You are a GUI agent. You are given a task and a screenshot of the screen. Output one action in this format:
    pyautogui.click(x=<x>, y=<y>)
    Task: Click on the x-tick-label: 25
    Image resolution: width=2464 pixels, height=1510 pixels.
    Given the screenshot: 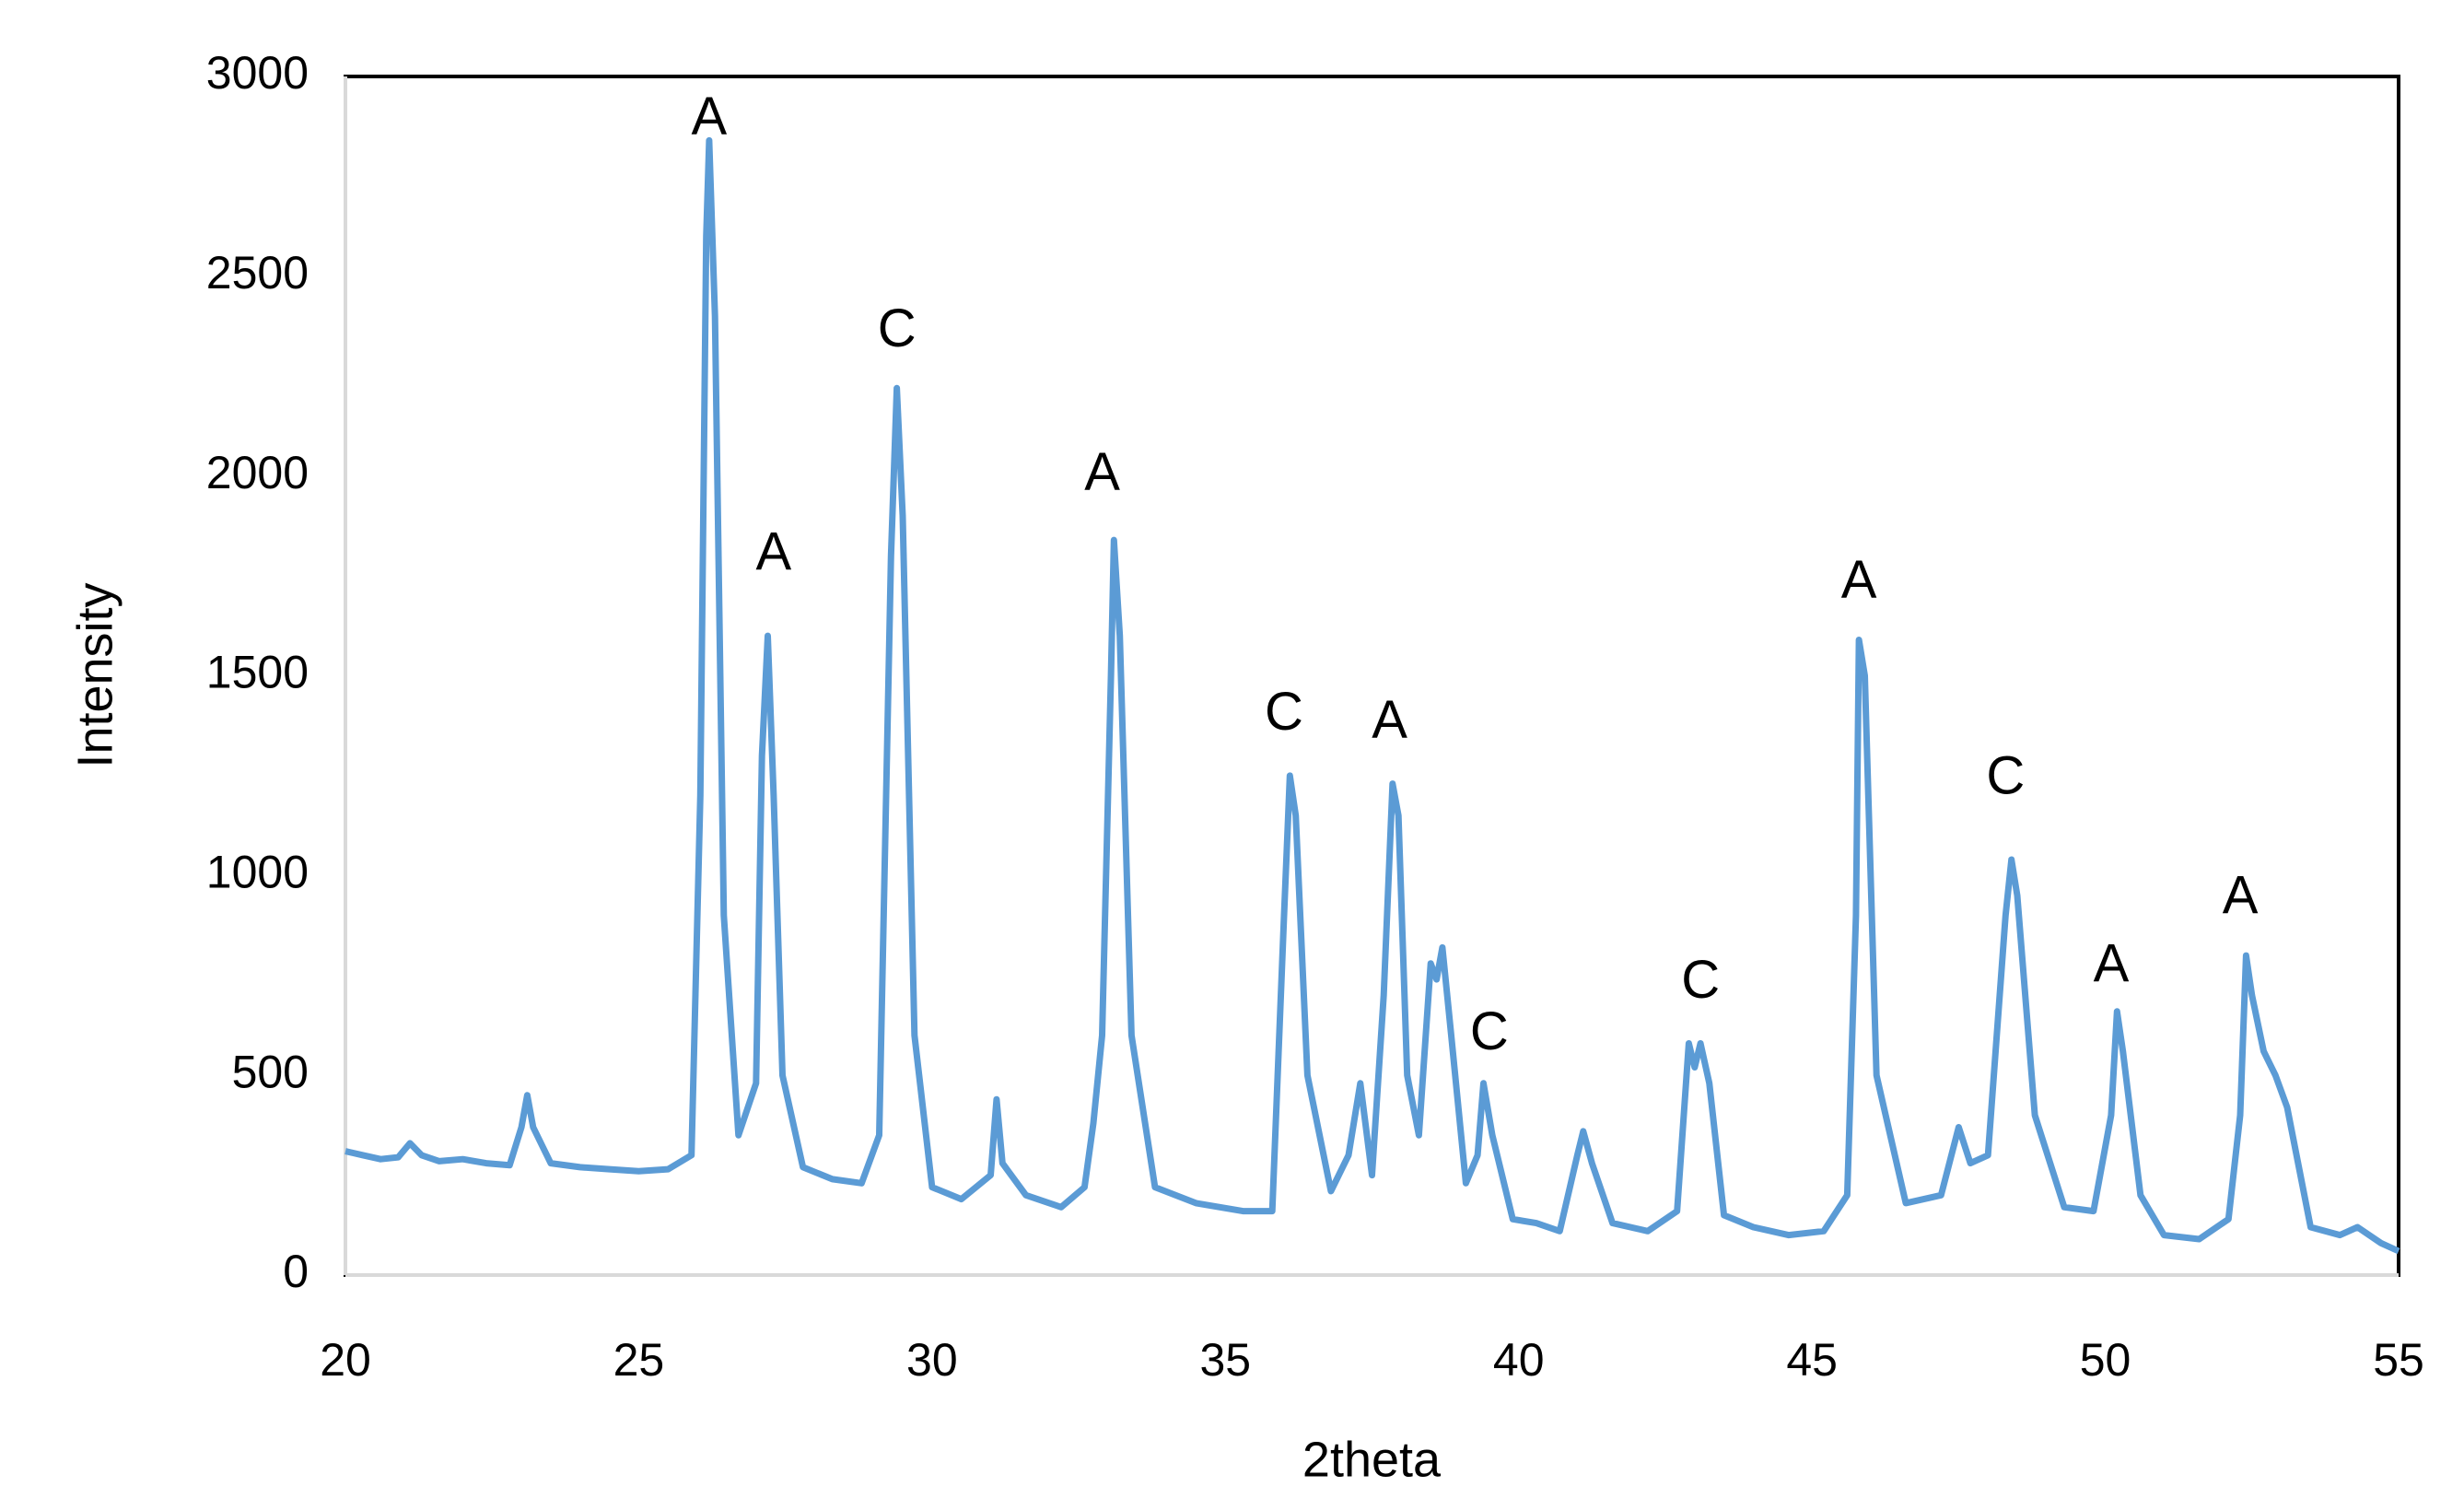 What is the action you would take?
    pyautogui.click(x=639, y=1360)
    